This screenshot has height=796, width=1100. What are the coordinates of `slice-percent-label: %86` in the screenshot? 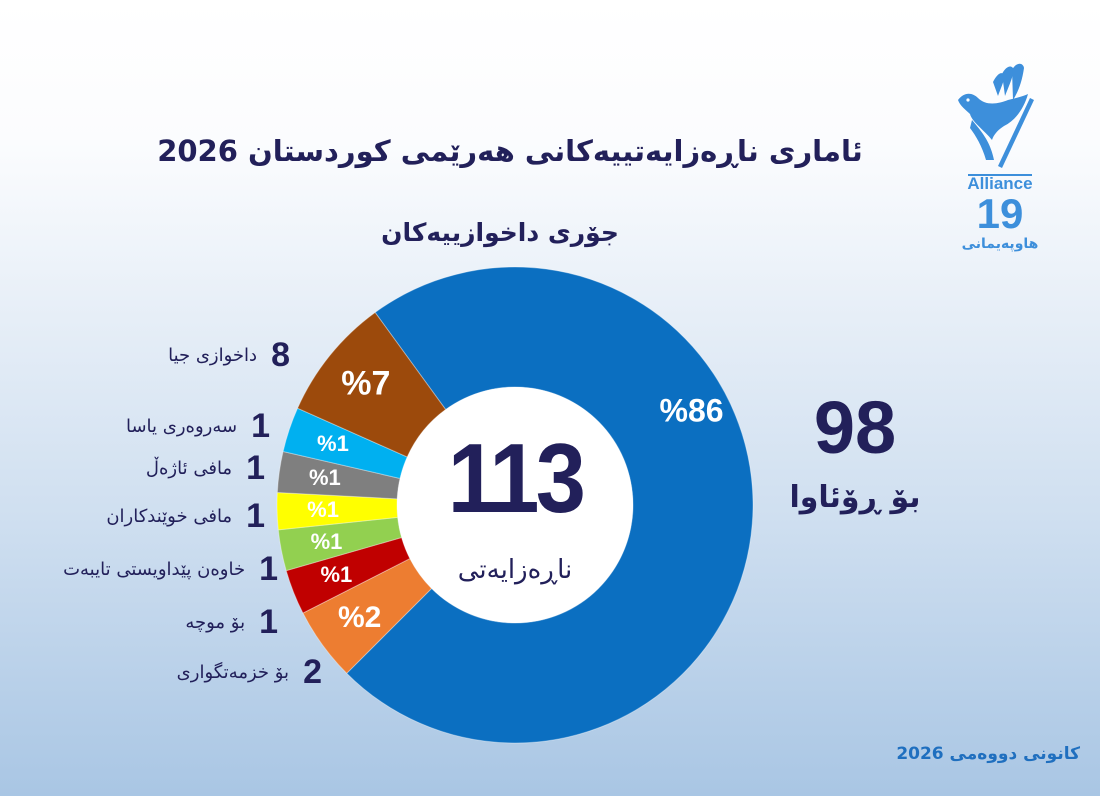 It's located at (691, 410).